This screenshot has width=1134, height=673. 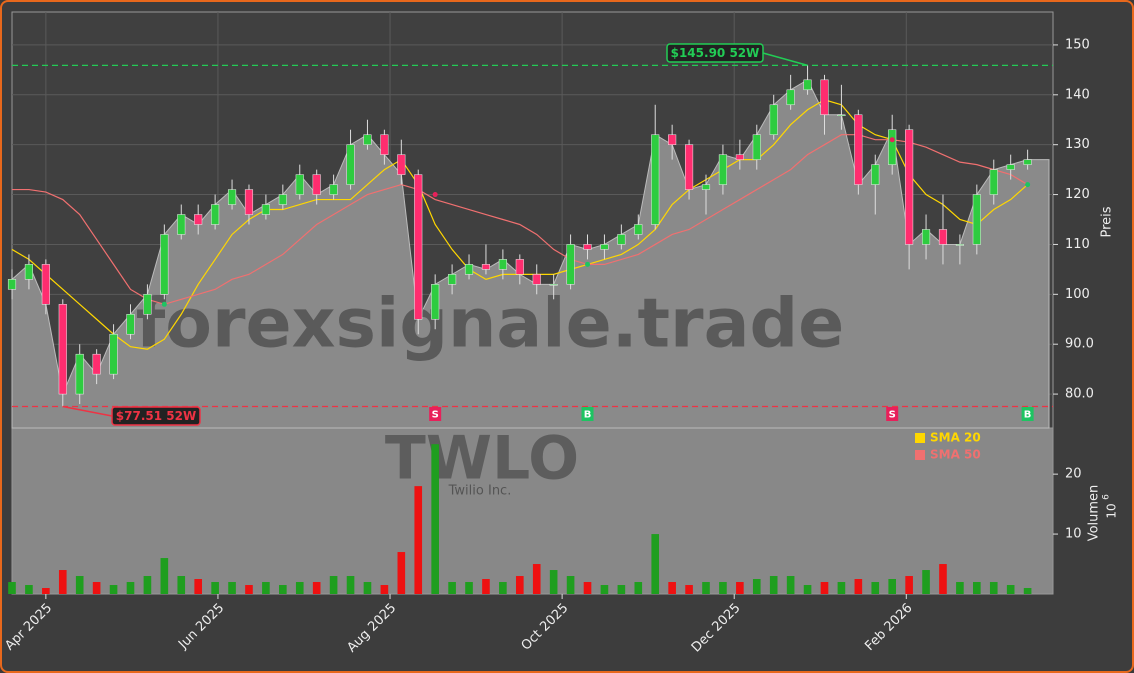 I want to click on annotation-arrow, so click(x=785, y=59).